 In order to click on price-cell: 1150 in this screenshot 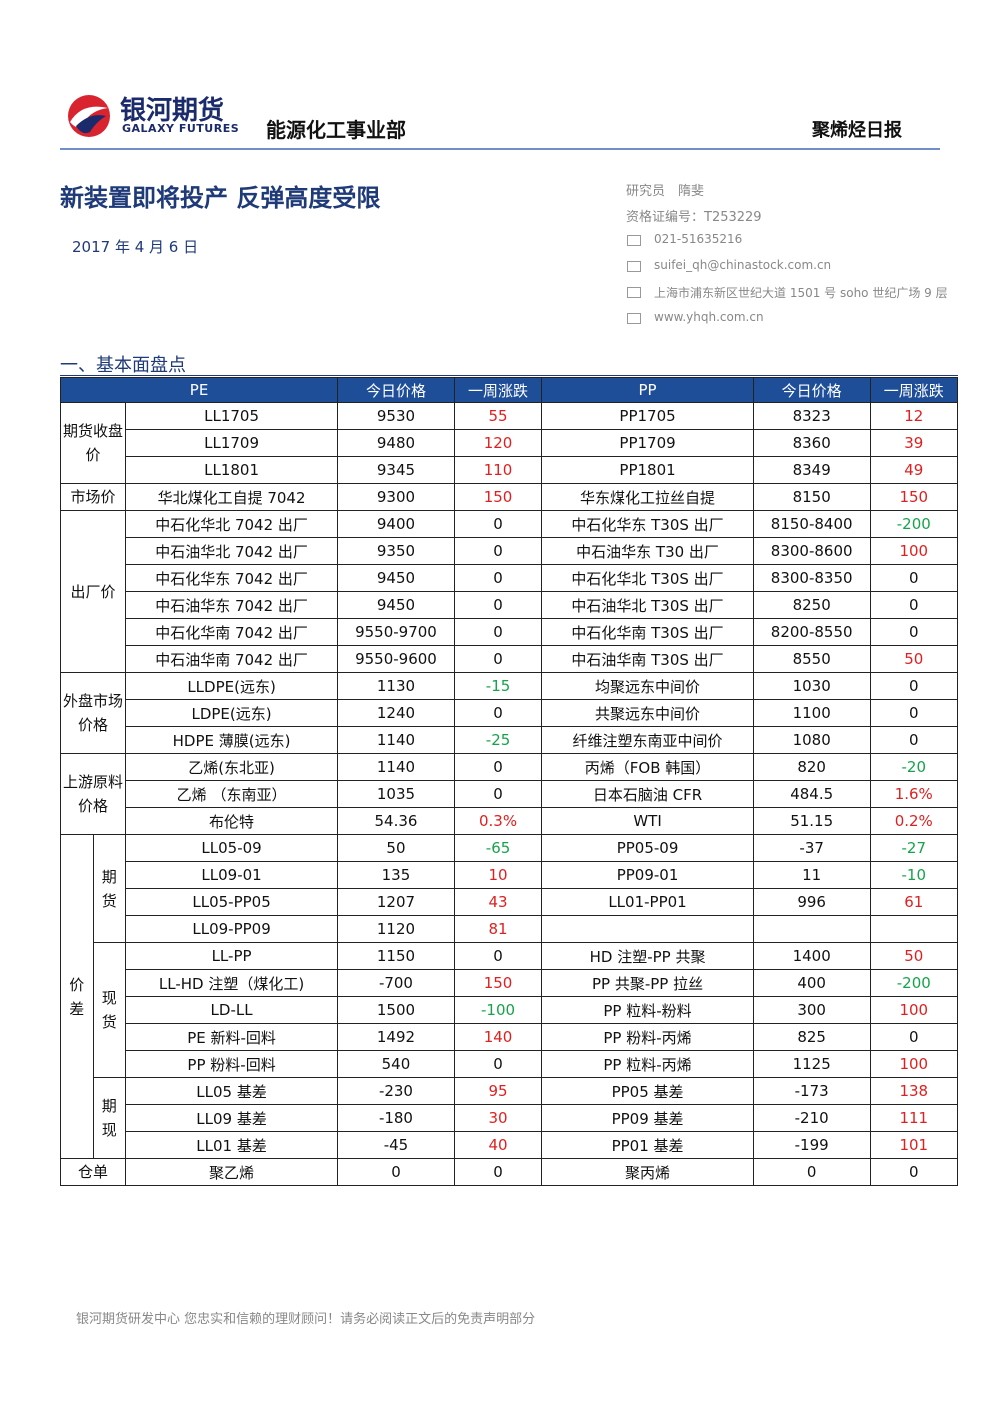, I will do `click(396, 956)`.